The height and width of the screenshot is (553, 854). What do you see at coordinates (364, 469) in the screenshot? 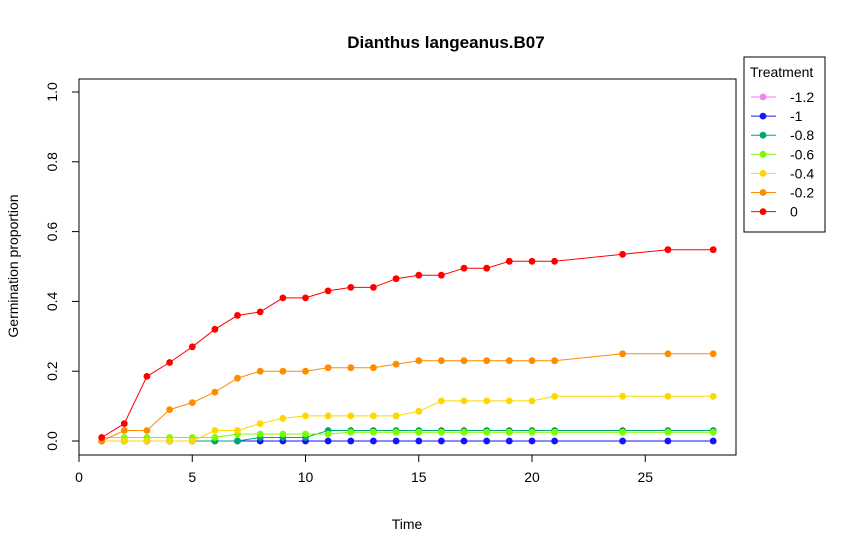
I see `x-axis: 0 5 10 15 20 25` at bounding box center [364, 469].